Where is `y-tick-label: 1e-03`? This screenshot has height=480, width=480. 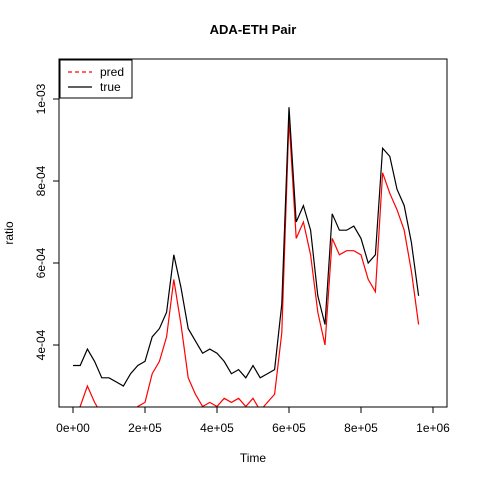
y-tick-label: 1e-03 is located at coordinates (41, 98).